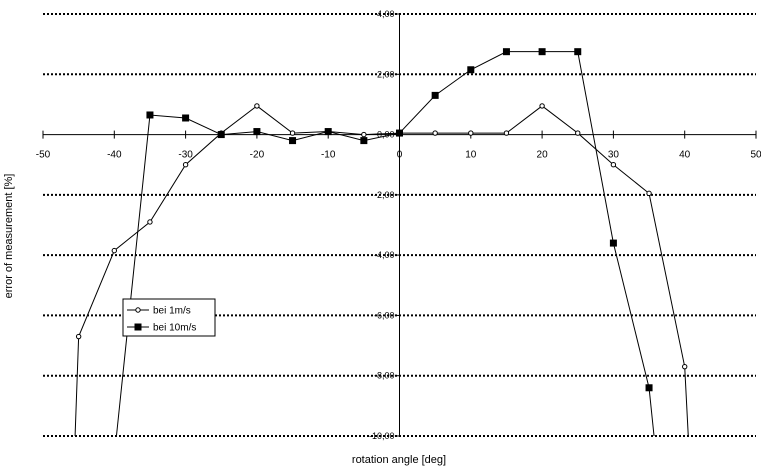  What do you see at coordinates (185, 155) in the screenshot?
I see `x-tick-label: -30` at bounding box center [185, 155].